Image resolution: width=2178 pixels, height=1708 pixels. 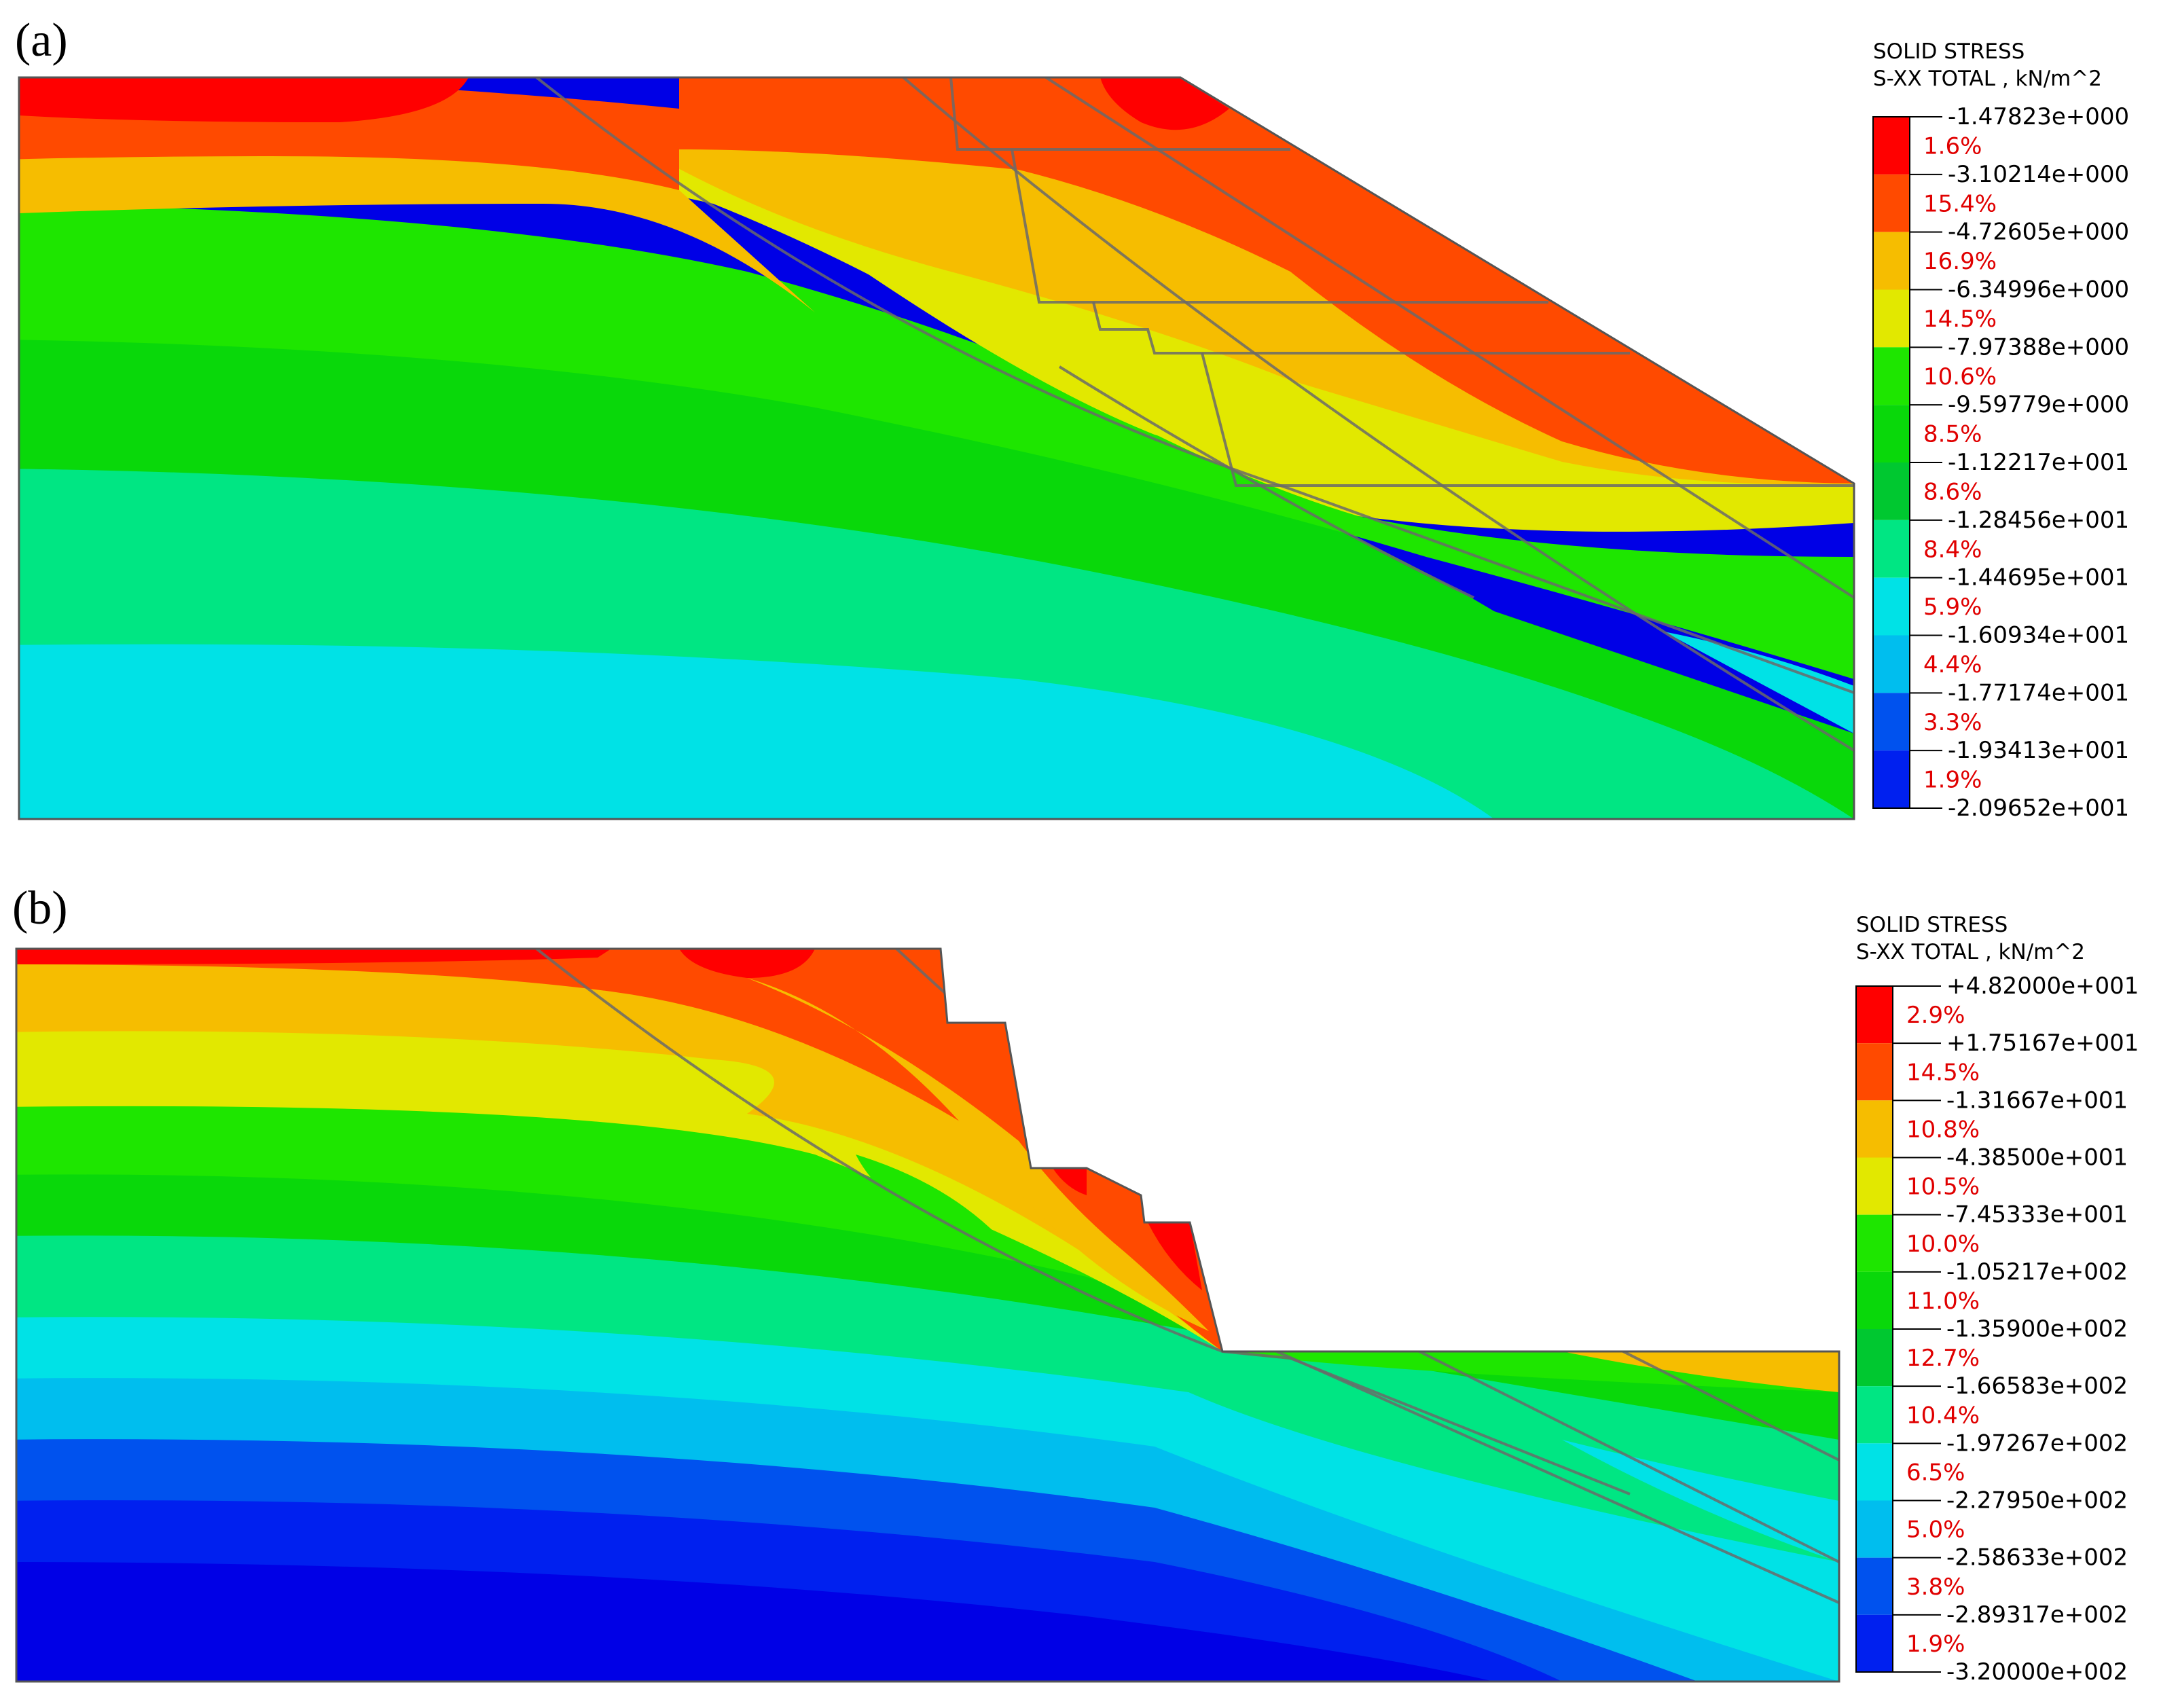 What do you see at coordinates (2038, 404) in the screenshot?
I see `legend-value: -9.59779e+000` at bounding box center [2038, 404].